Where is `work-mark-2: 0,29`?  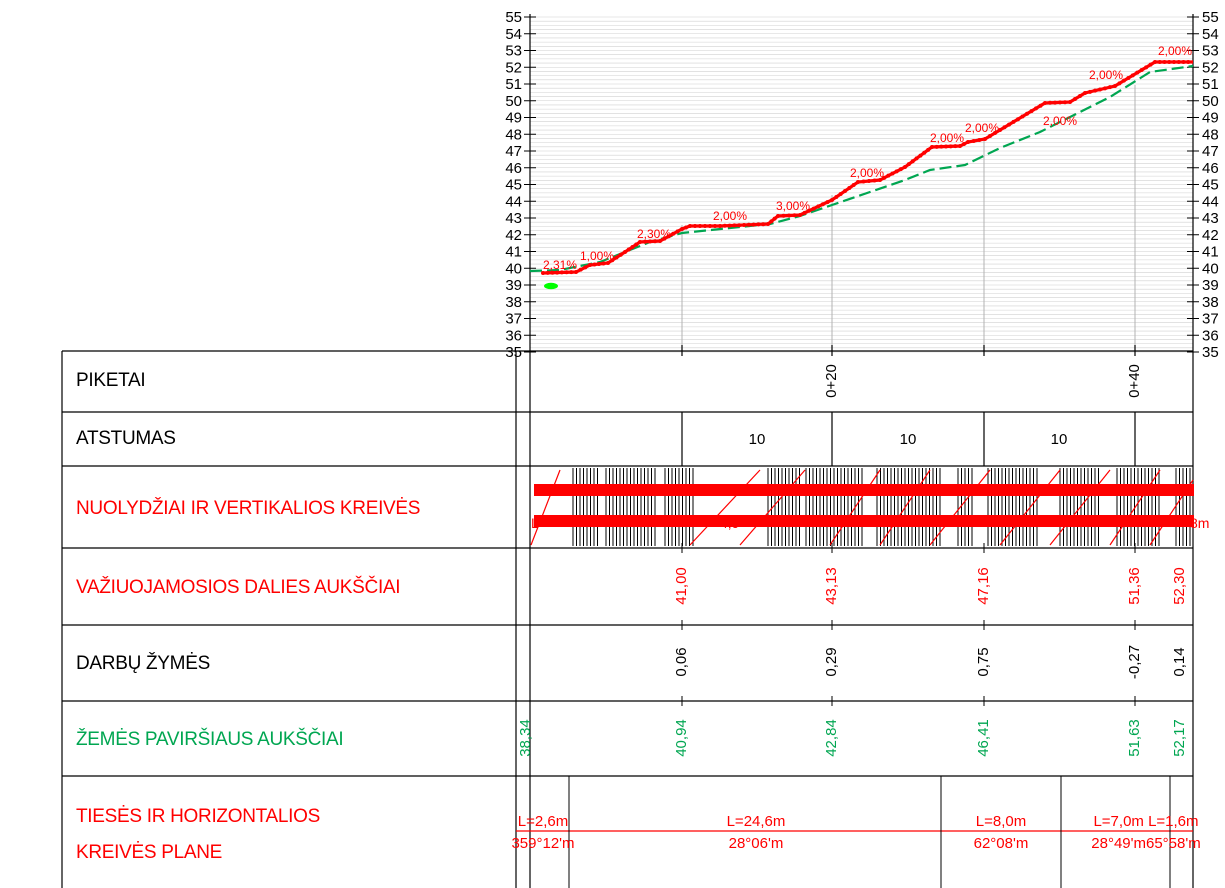 work-mark-2: 0,29 is located at coordinates (831, 661).